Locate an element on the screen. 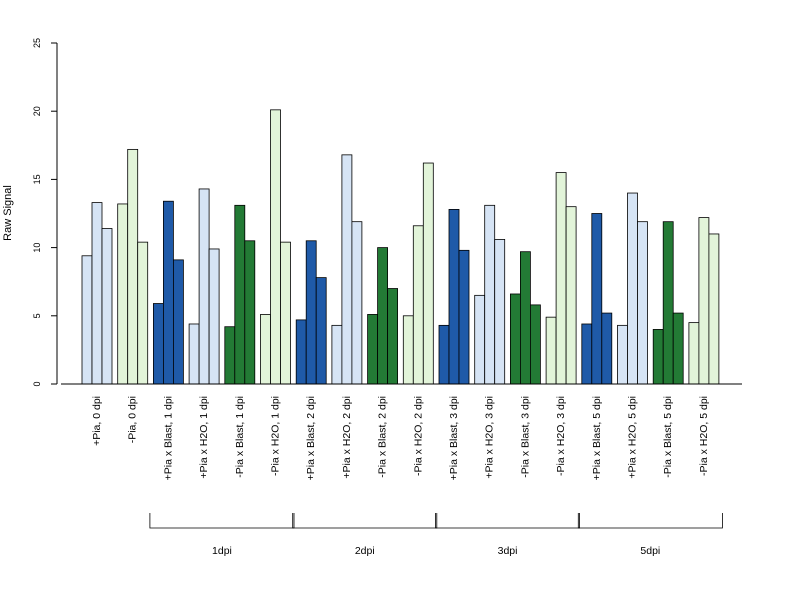 This screenshot has width=800, height=600. category-label: +Pia x H2O, 2 dpi is located at coordinates (347, 437).